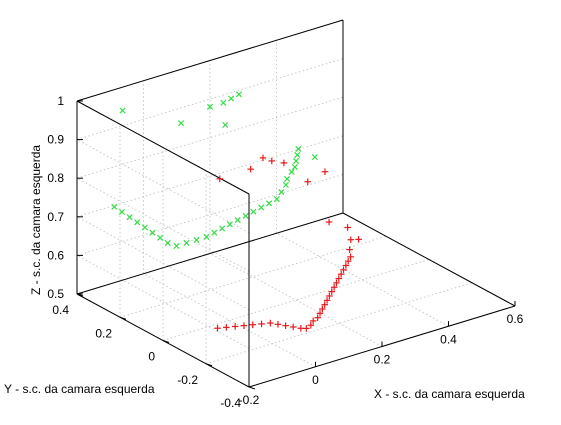 Image resolution: width=561 pixels, height=425 pixels. What do you see at coordinates (79, 389) in the screenshot?
I see `y-axis-label: Y - s.c. da camara esquerda` at bounding box center [79, 389].